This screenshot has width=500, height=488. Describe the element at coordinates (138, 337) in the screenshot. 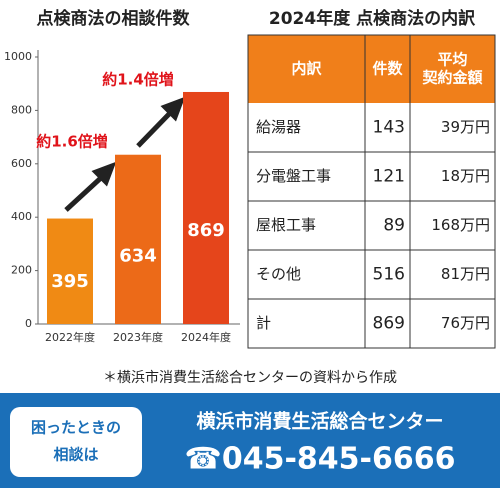

I see `x-tick-label: 2023年度` at that location.